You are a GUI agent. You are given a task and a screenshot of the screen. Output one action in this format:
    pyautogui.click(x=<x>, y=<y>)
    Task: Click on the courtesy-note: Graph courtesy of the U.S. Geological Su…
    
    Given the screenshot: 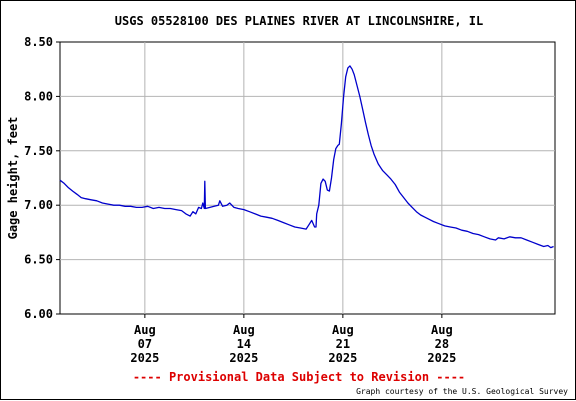 What is the action you would take?
    pyautogui.click(x=462, y=391)
    